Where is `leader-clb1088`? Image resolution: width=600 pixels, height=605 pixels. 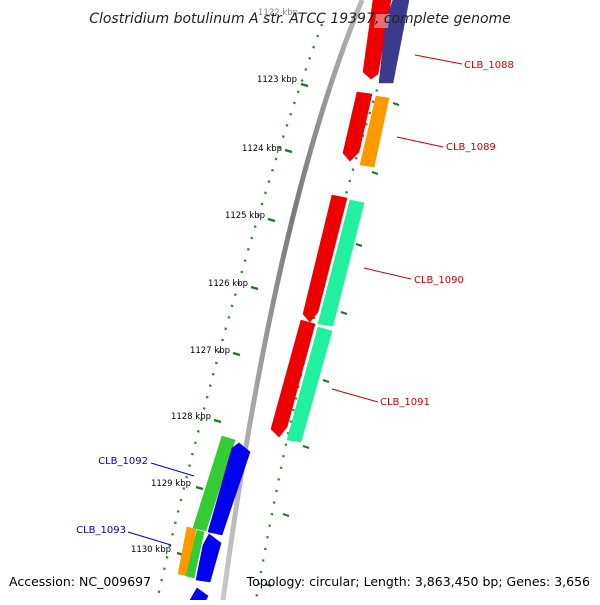
leader-clb1088 is located at coordinates (438, 59).